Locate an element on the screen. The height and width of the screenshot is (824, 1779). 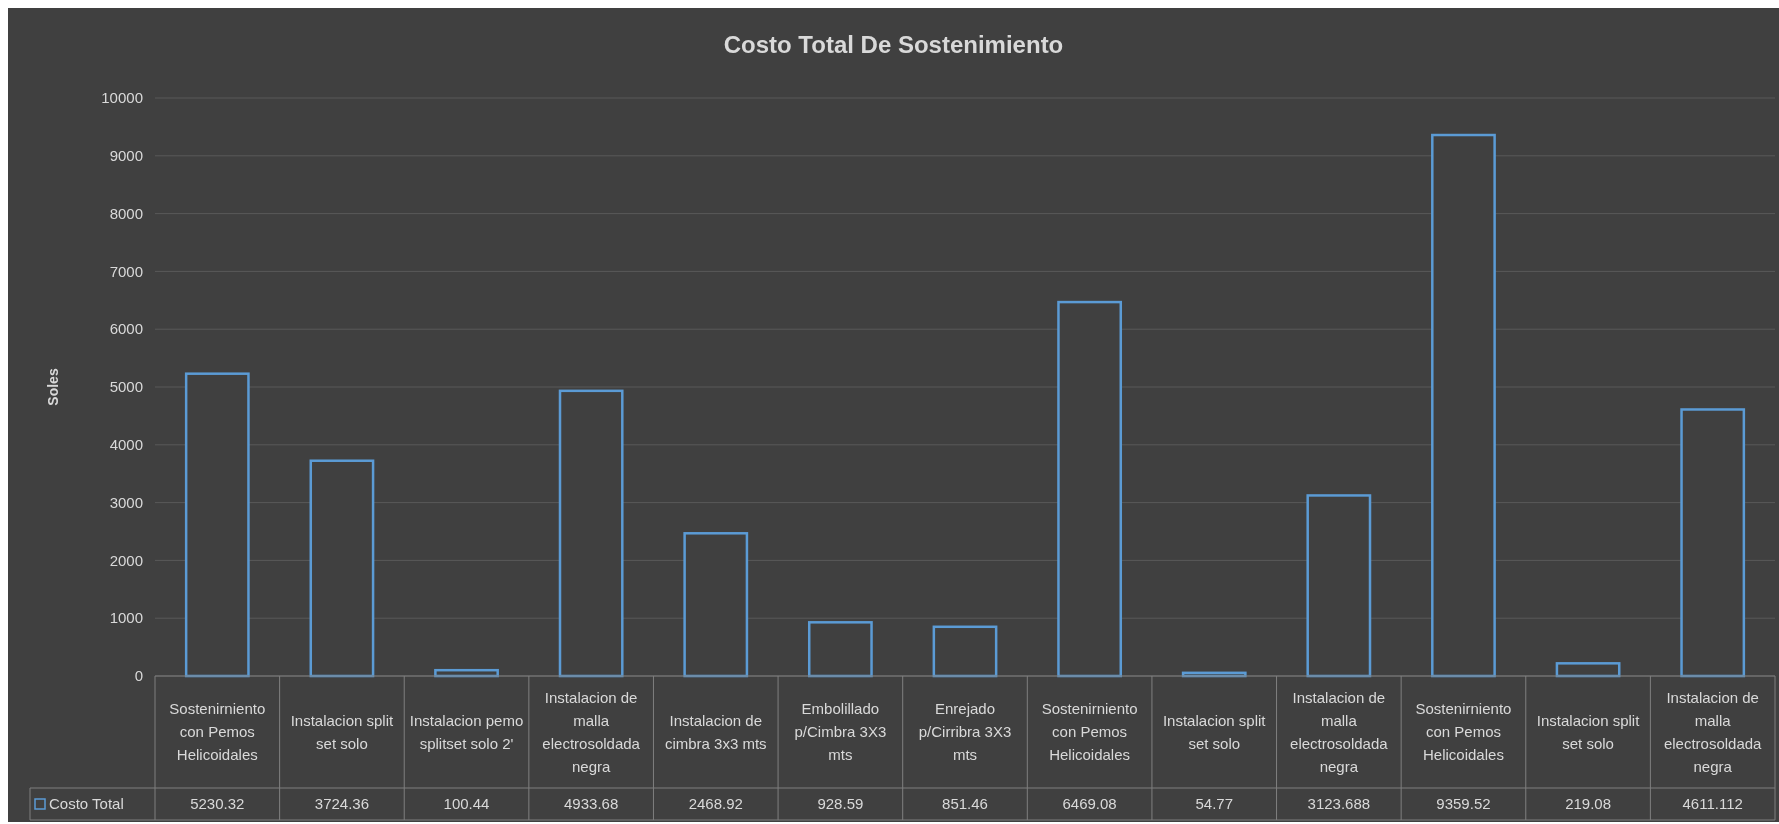
y-tick-label: 9000 is located at coordinates (126, 156).